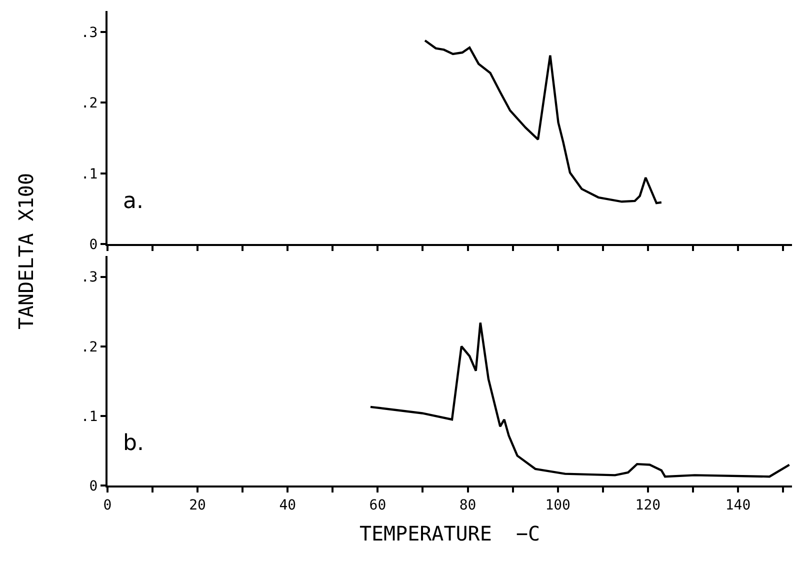 The width and height of the screenshot is (797, 566). I want to click on x-tick-label: 0, so click(107, 505).